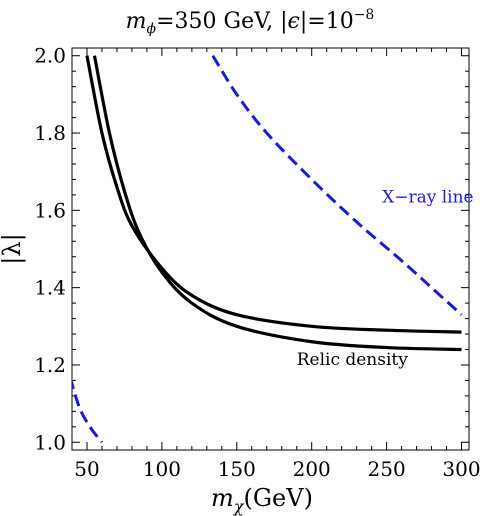  I want to click on y-axis-title: |λ|, so click(13, 248).